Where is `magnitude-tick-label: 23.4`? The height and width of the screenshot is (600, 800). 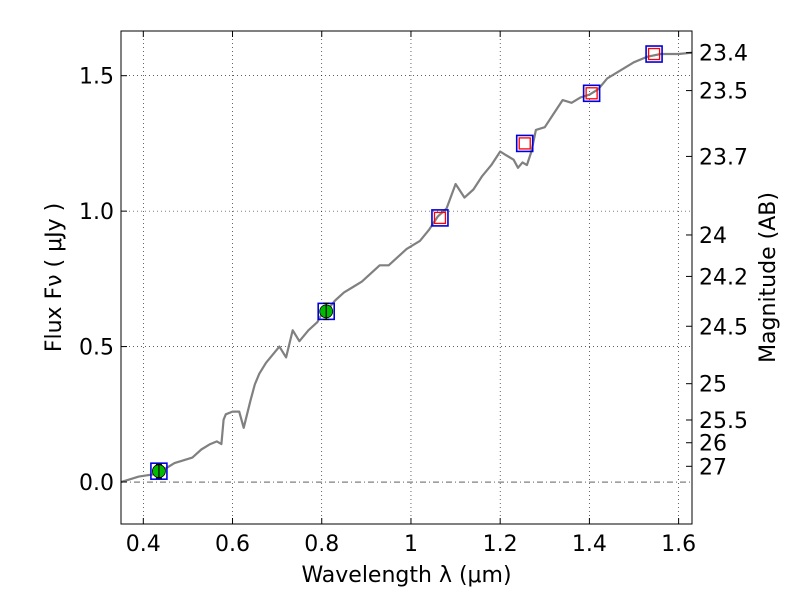 magnitude-tick-label: 23.4 is located at coordinates (723, 54).